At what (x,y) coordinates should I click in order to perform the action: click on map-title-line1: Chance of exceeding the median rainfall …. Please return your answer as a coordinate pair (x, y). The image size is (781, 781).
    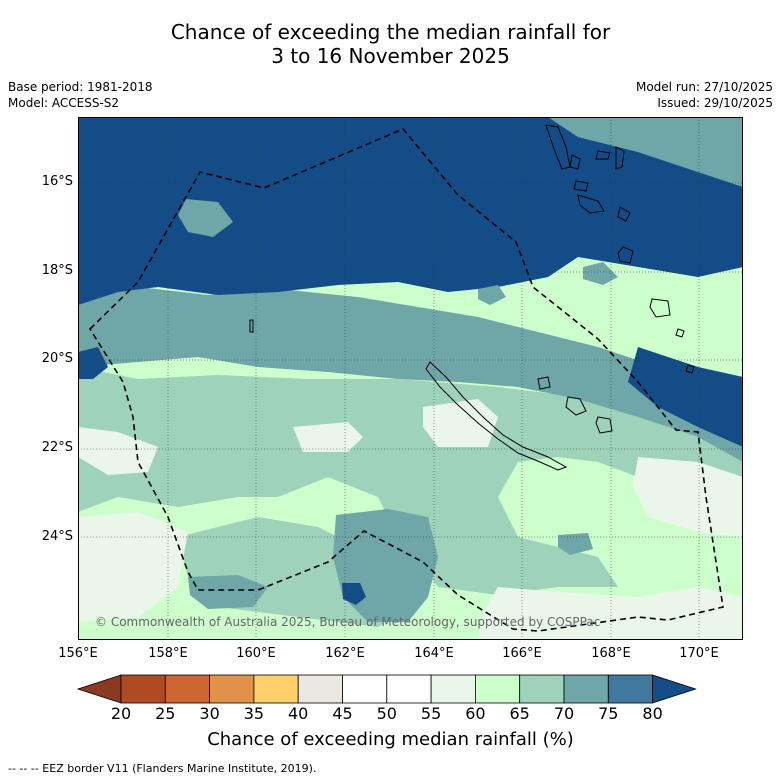
    Looking at the image, I should click on (390, 32).